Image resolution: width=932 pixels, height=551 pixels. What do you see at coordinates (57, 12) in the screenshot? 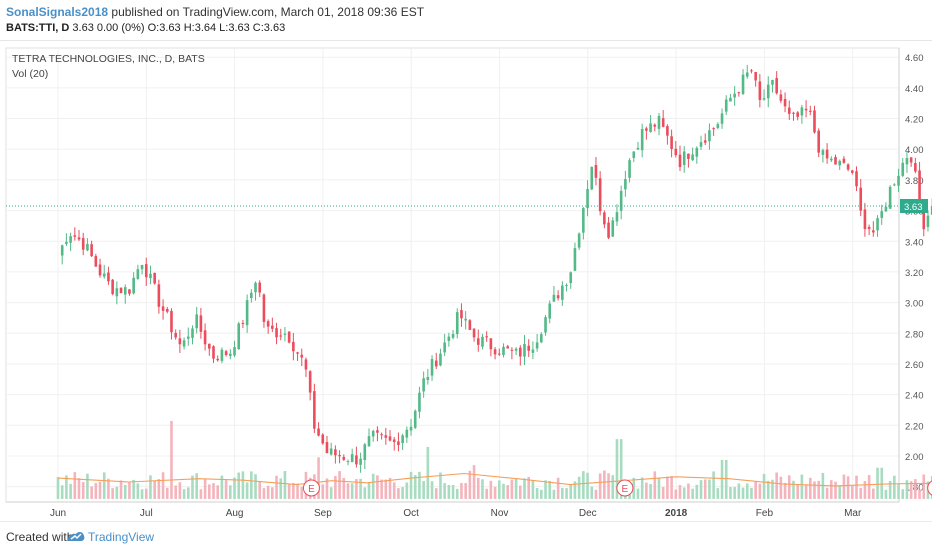
I see `author-link: SonalSignals2018` at bounding box center [57, 12].